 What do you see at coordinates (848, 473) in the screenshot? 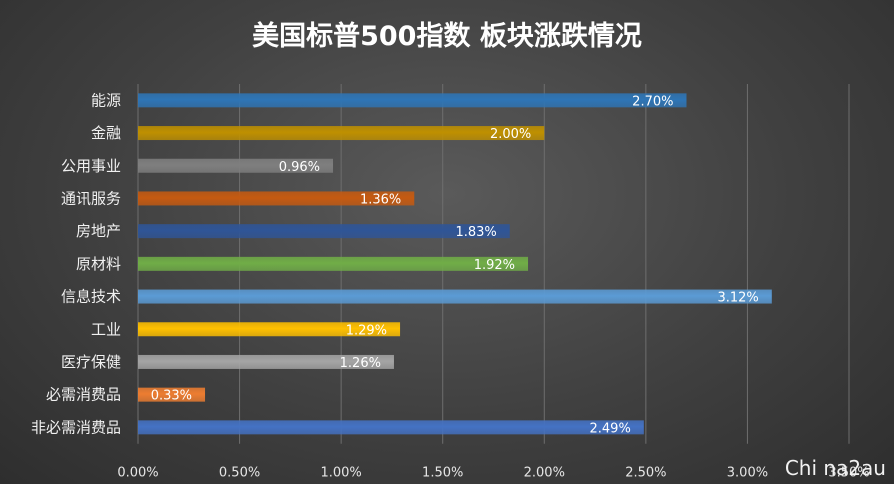
I see `x-tick-label: 3.50%` at bounding box center [848, 473].